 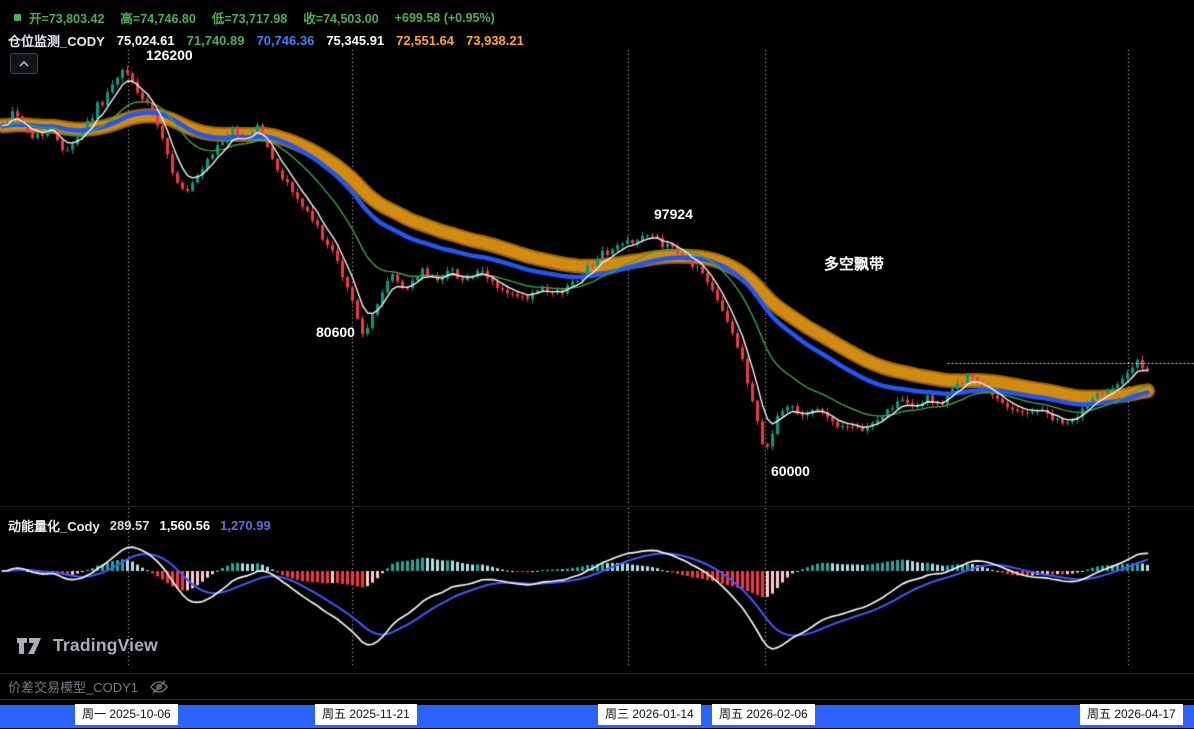 What do you see at coordinates (17, 17) in the screenshot?
I see `instrument-marker` at bounding box center [17, 17].